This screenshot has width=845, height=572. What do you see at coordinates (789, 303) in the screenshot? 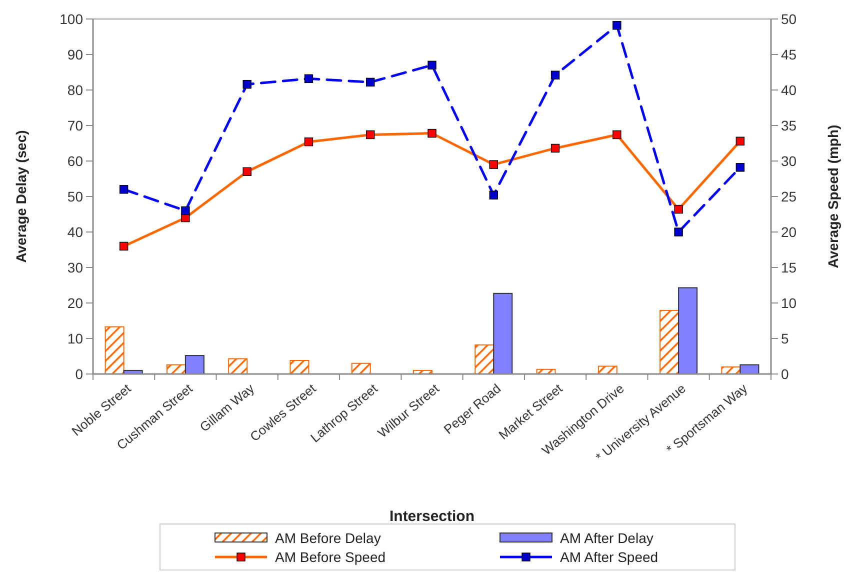
I see `y2-tick-label: 10` at bounding box center [789, 303].